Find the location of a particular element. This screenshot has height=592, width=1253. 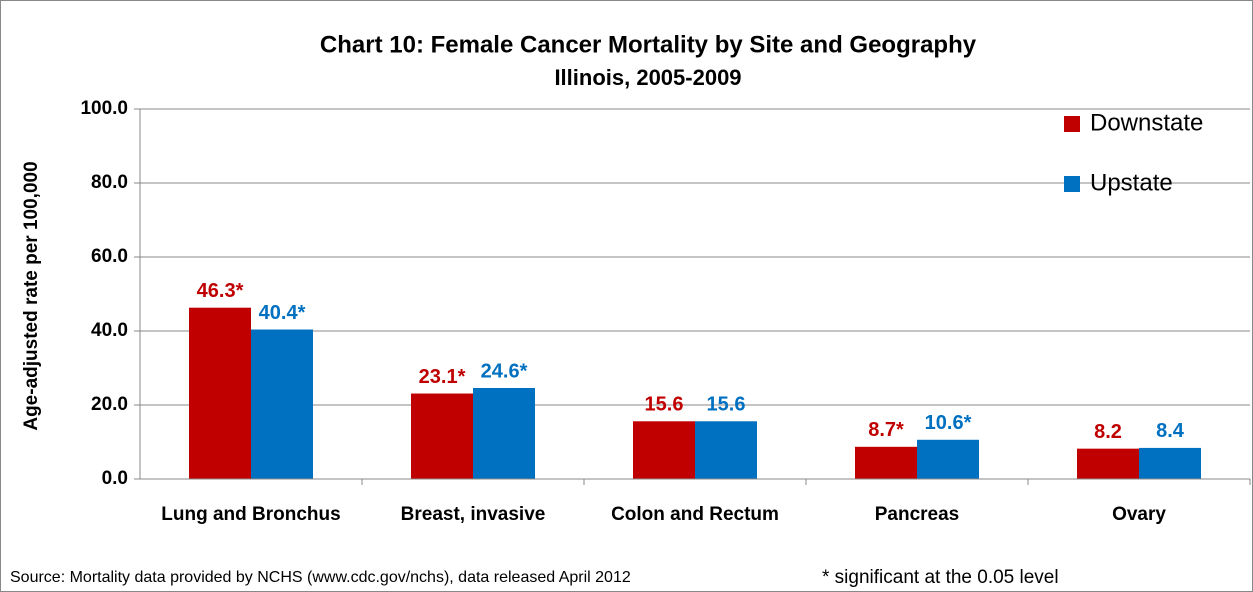

y-tick-label: 60.0 is located at coordinates (109, 256).